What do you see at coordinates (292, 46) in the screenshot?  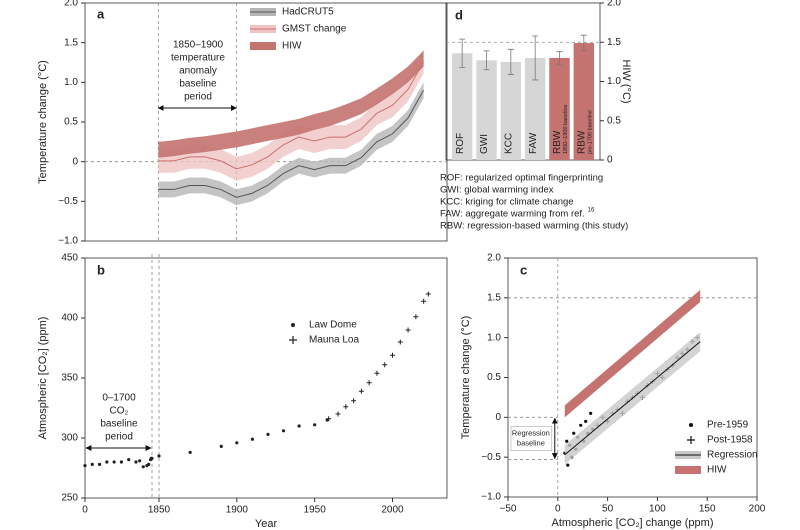 I see `legend-label: HIW` at bounding box center [292, 46].